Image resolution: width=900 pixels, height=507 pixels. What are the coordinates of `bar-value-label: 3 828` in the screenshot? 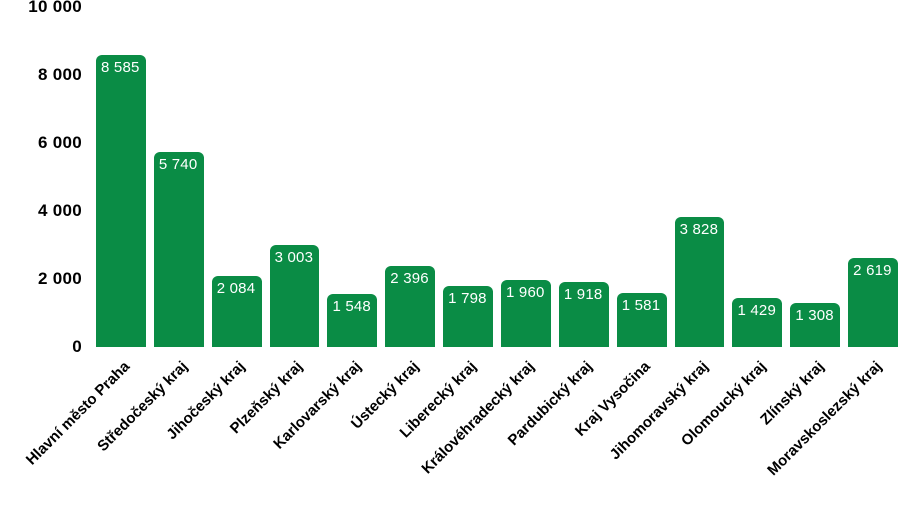 It's located at (699, 229).